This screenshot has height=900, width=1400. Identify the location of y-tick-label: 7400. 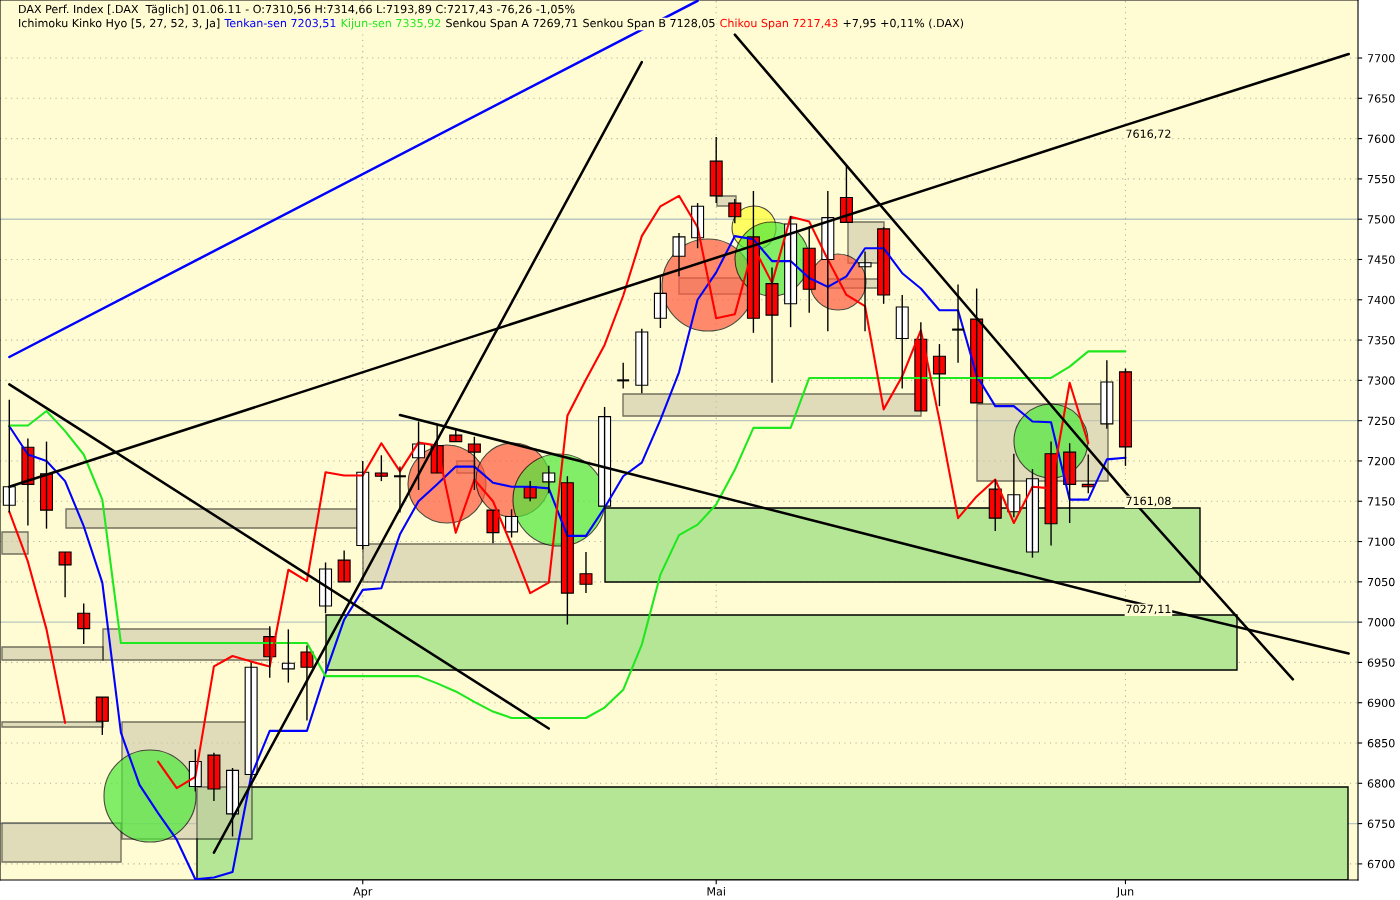
(1381, 300).